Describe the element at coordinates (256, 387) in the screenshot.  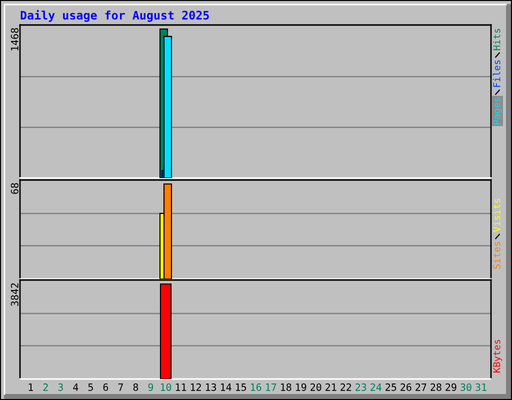
I see `x-tick-label: 16` at that location.